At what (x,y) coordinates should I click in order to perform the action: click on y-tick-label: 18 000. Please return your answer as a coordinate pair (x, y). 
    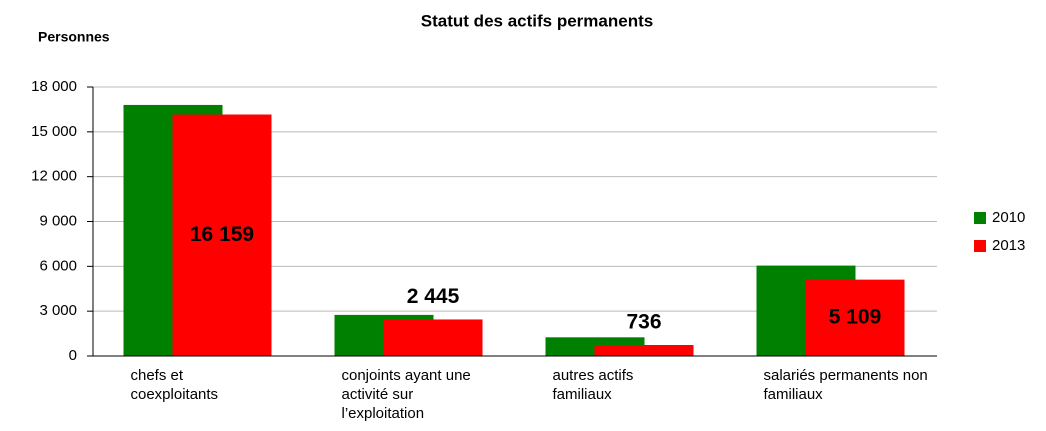
    Looking at the image, I should click on (54, 86).